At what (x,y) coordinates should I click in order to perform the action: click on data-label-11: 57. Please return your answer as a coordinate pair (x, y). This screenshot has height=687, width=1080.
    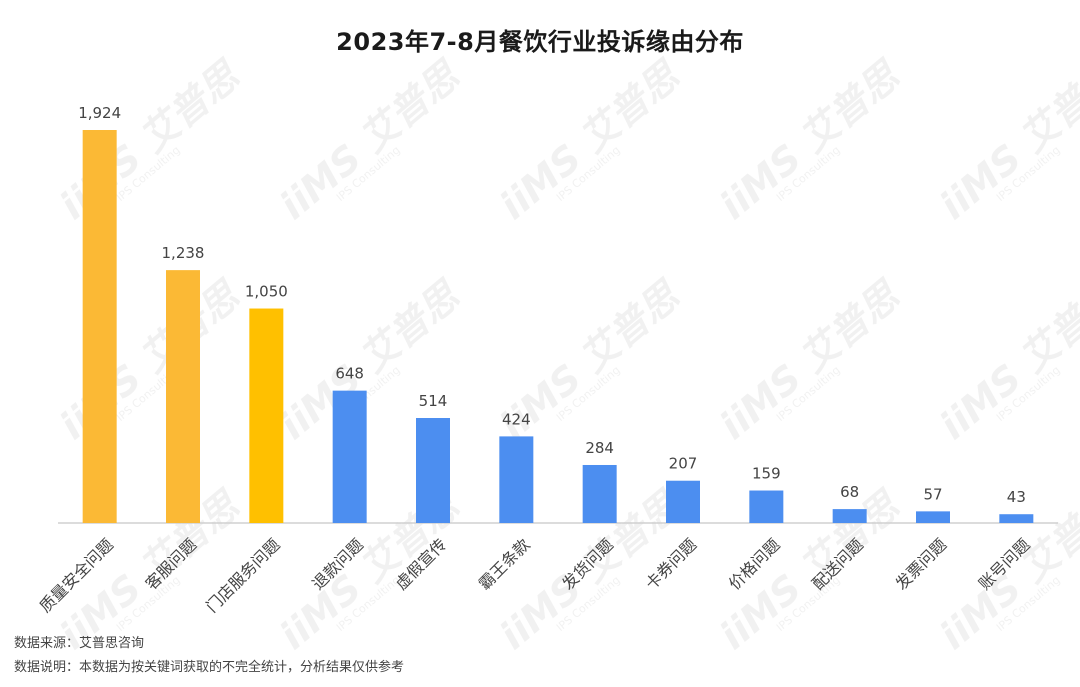
    Looking at the image, I should click on (932, 494).